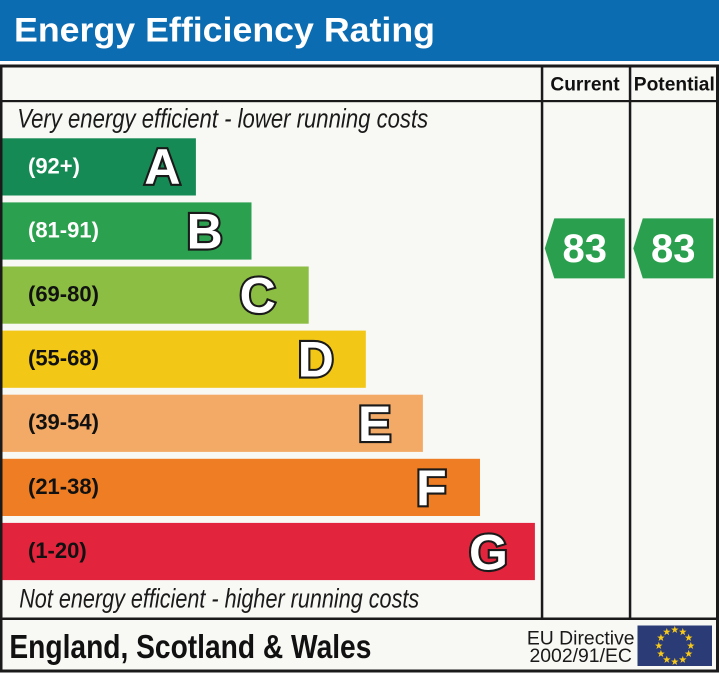 The image size is (719, 675). I want to click on svg-text: England, Scotland & Wales, so click(190, 646).